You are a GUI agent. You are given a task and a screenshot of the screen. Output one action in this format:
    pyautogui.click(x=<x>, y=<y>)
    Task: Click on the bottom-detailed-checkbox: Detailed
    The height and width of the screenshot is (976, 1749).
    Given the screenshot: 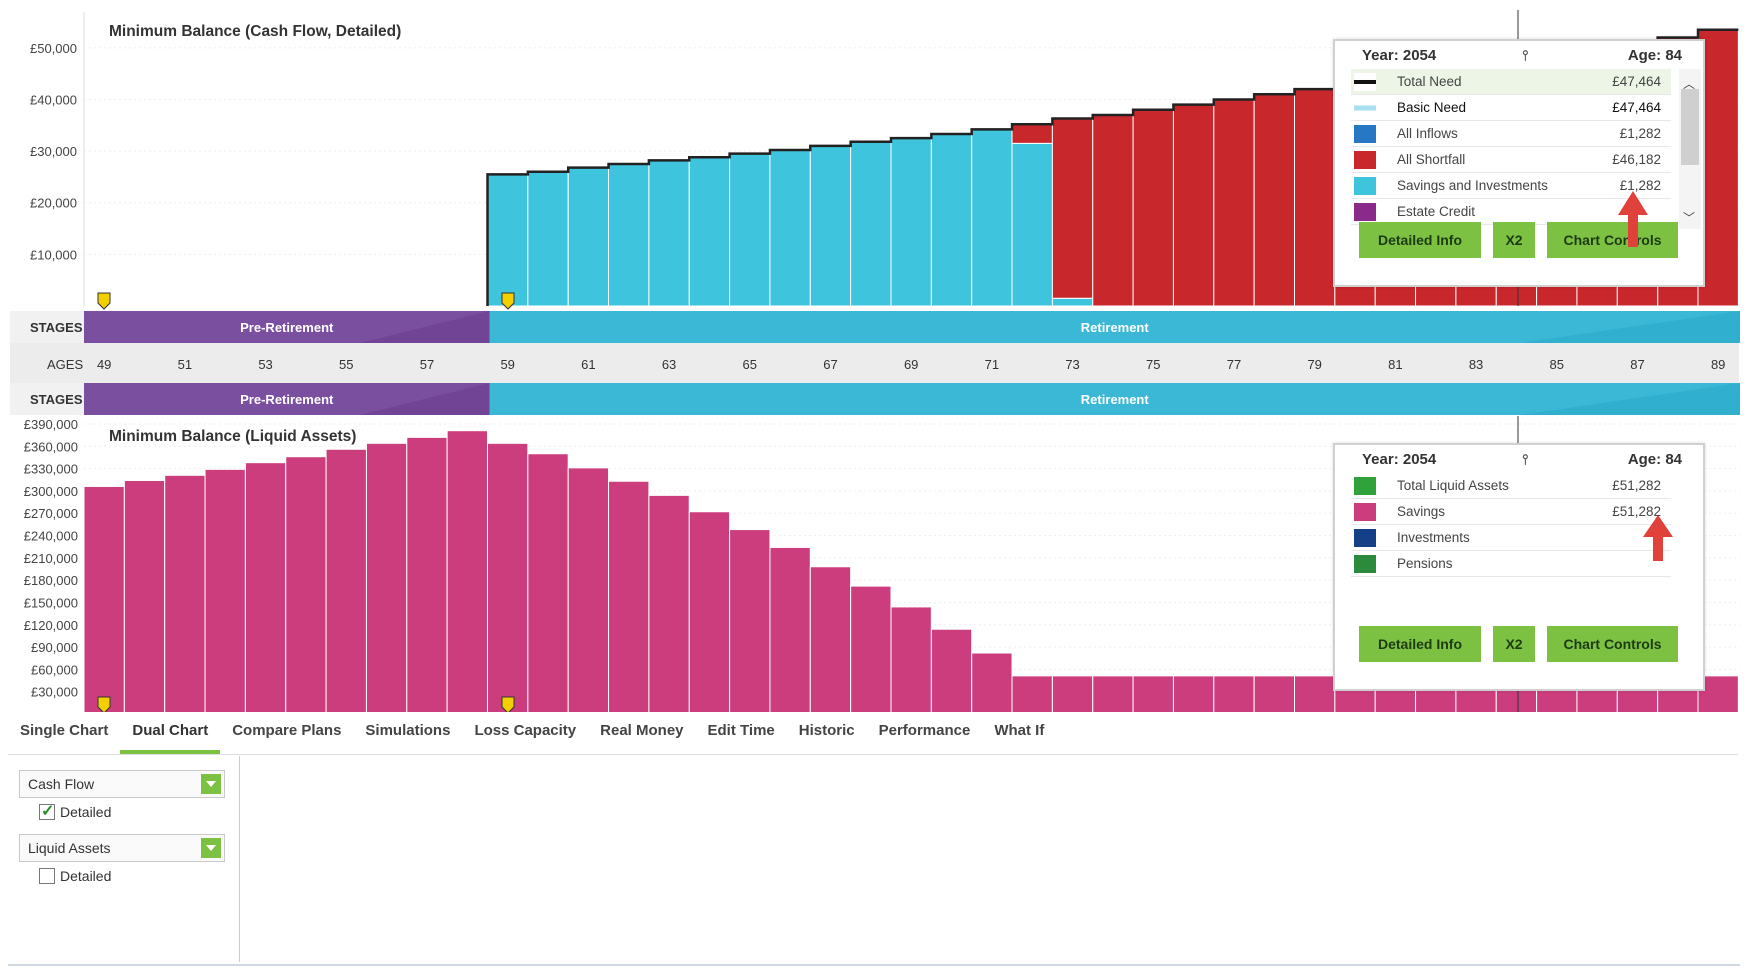 What is the action you would take?
    pyautogui.click(x=75, y=876)
    